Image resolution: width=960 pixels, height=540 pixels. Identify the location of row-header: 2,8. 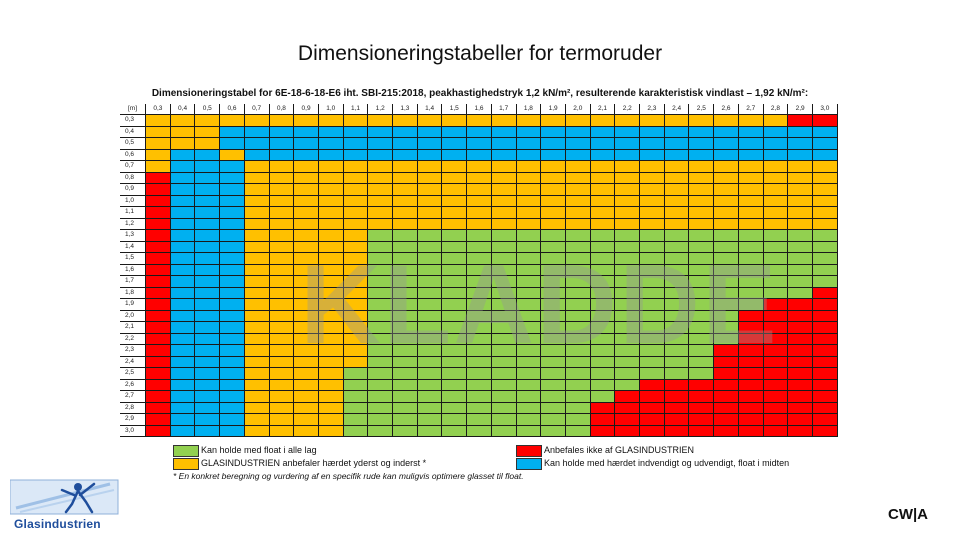
(133, 408).